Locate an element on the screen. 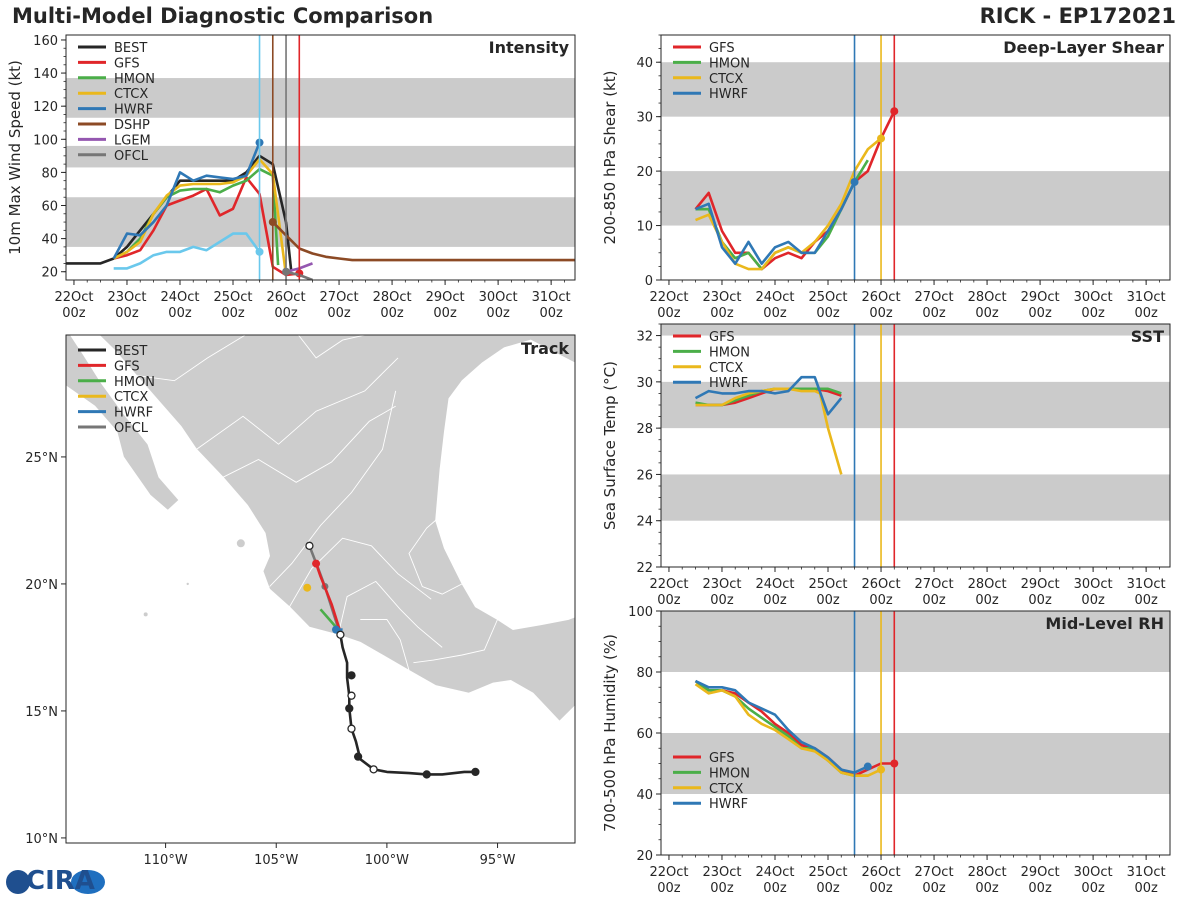  sst-ytick-label: 22 is located at coordinates (644, 568).